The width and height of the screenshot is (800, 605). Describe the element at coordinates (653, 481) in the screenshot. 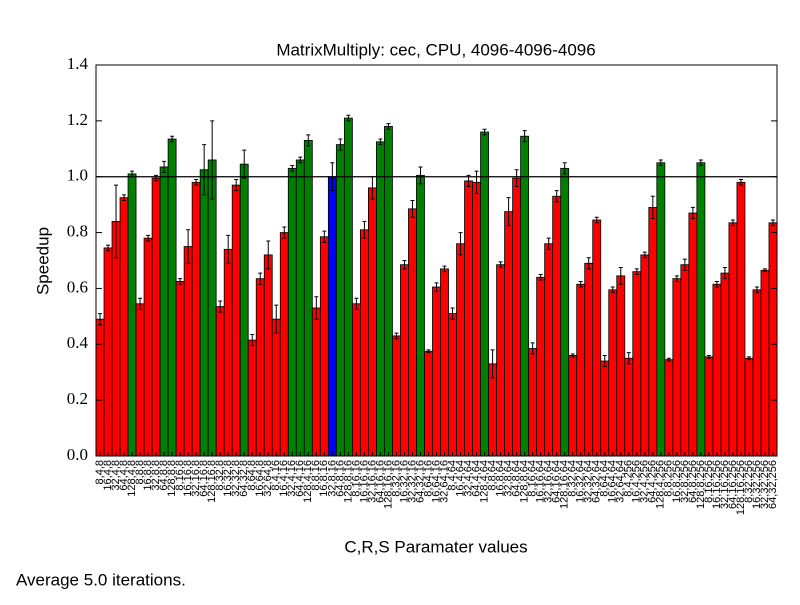

I see `x-tick-label: 64,4,256` at that location.